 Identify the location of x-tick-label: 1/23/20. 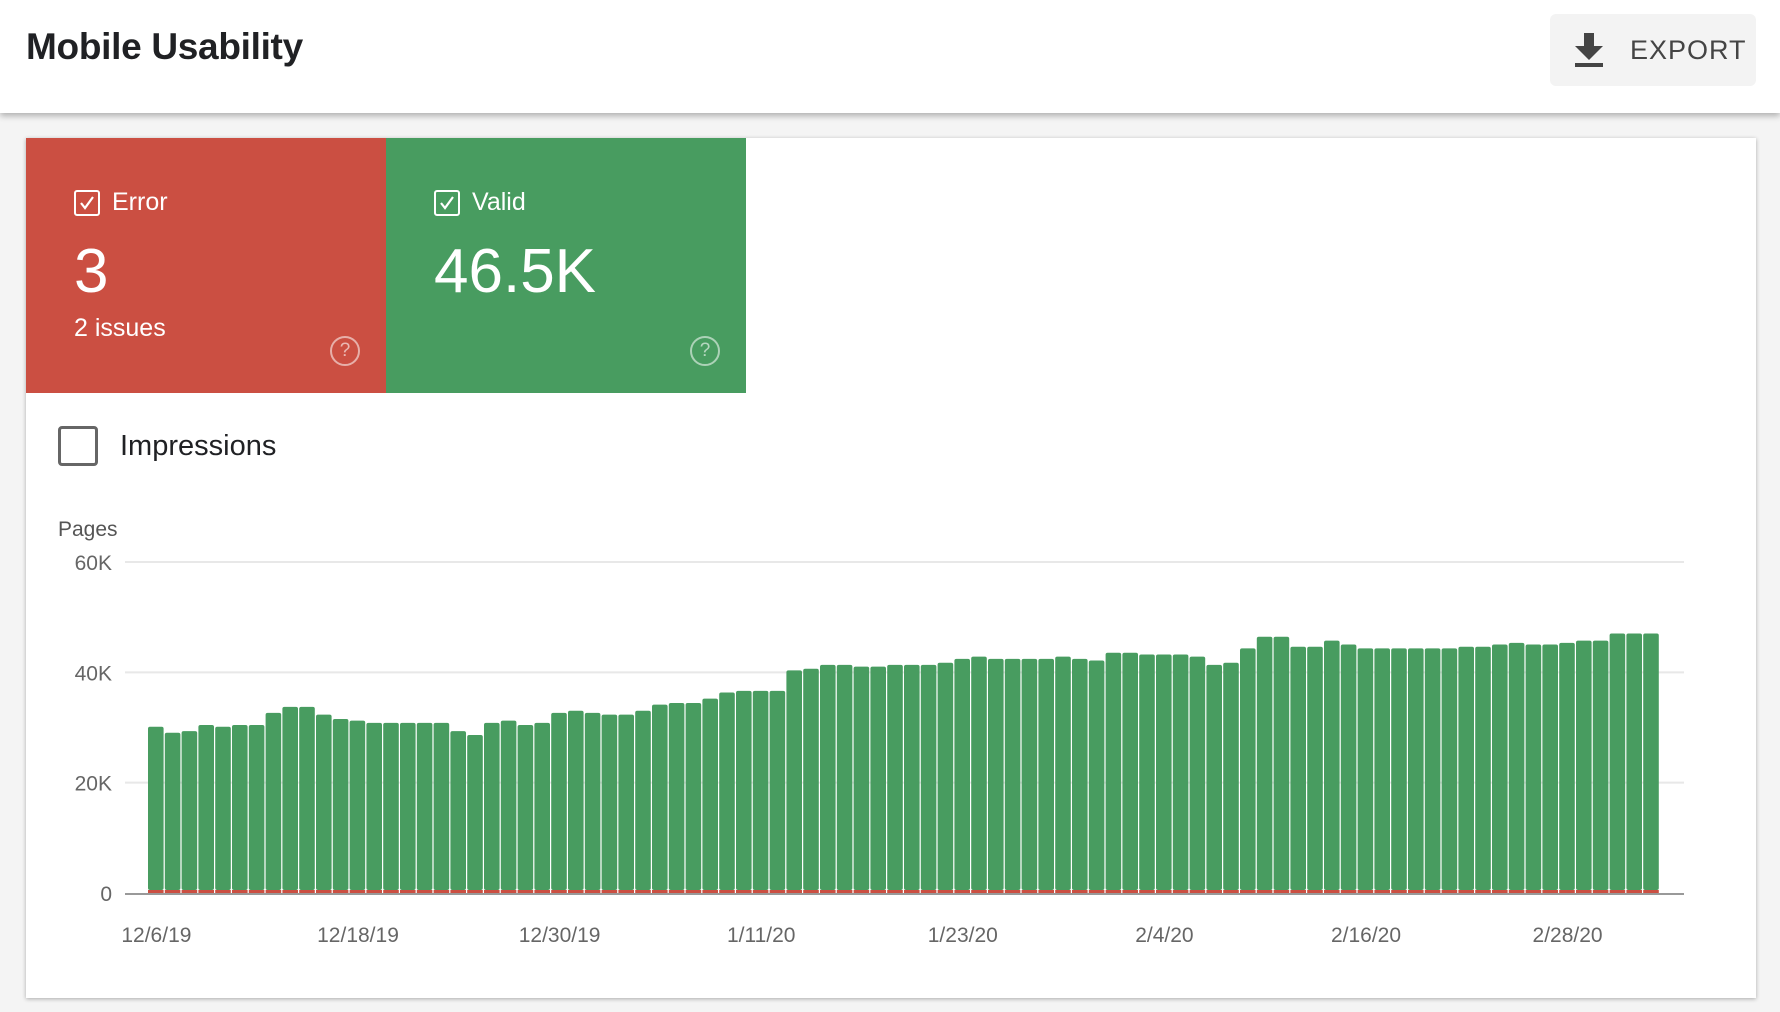
(963, 935).